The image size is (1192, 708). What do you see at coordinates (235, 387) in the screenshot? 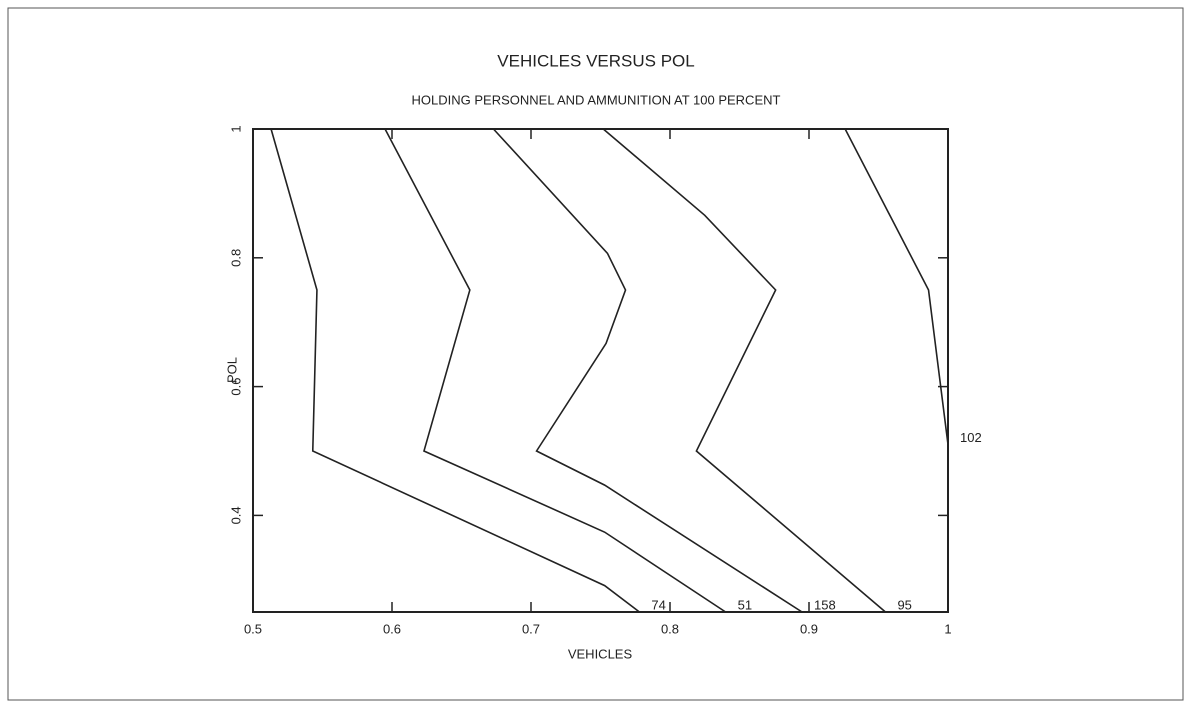
I see `y-tick-label: 0.6` at bounding box center [235, 387].